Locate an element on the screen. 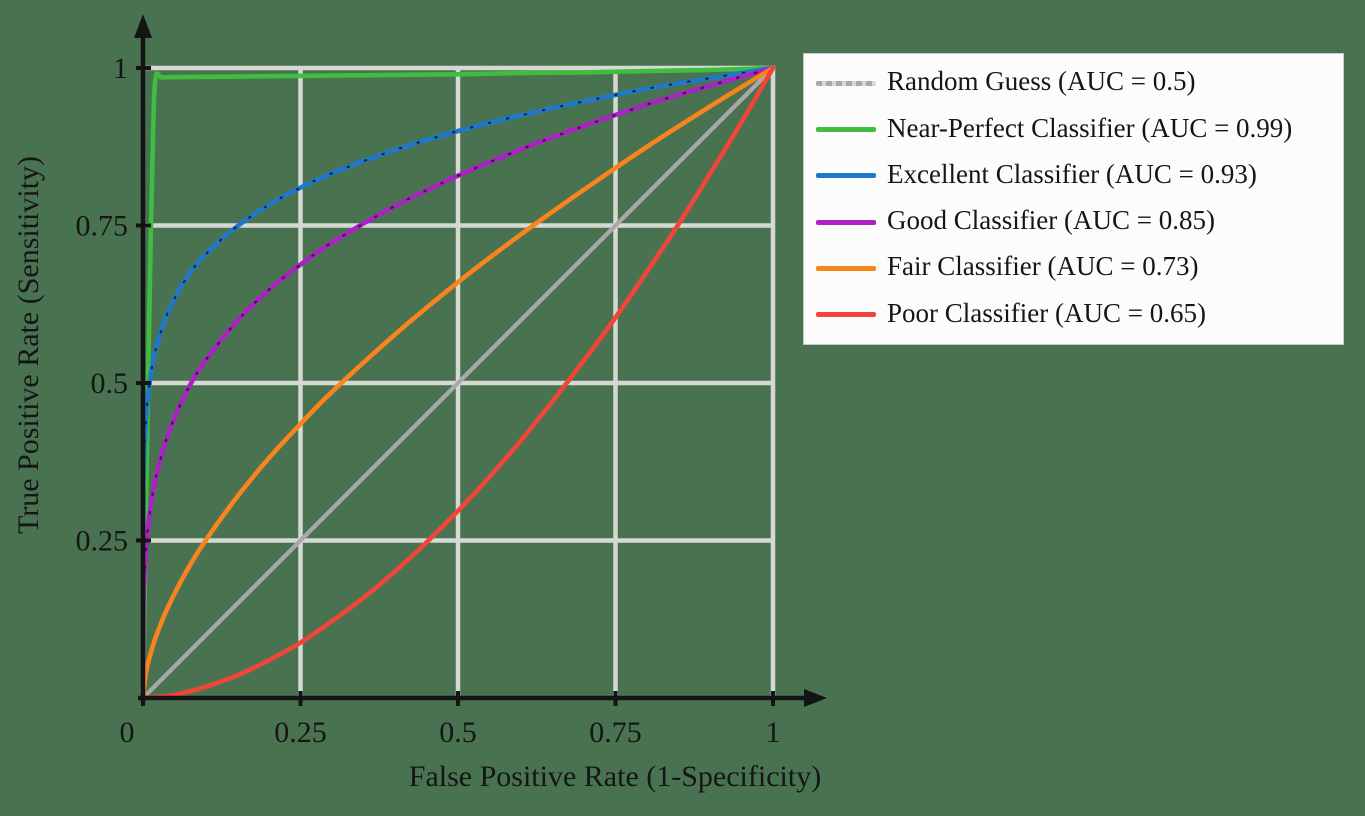  x-tick-label: 0.75 is located at coordinates (615, 732).